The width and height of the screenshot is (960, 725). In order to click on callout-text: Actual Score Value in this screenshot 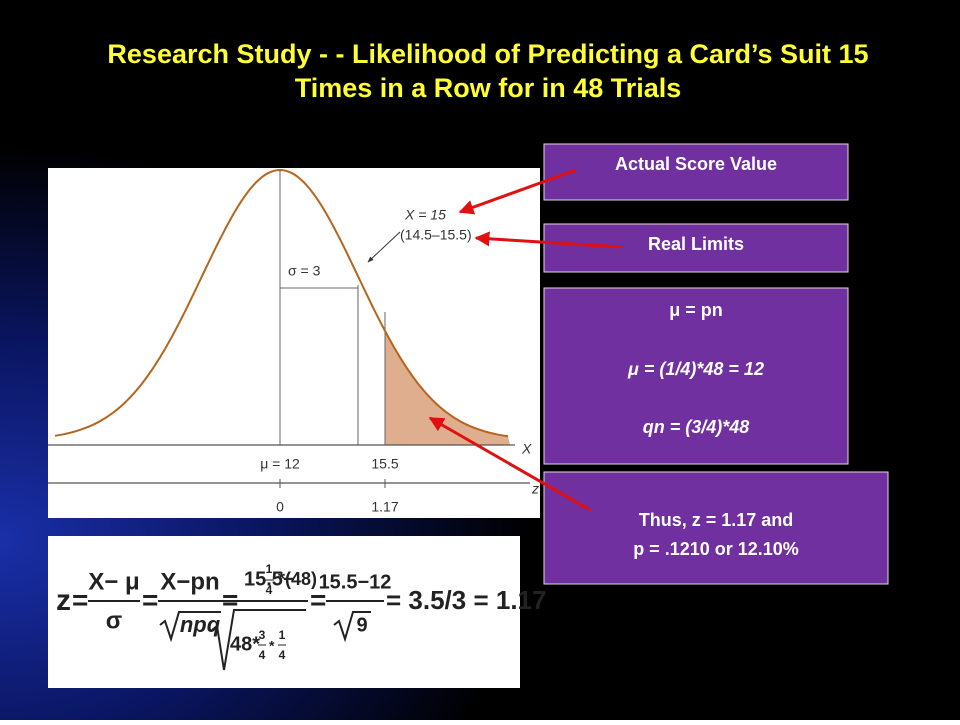, I will do `click(696, 164)`.